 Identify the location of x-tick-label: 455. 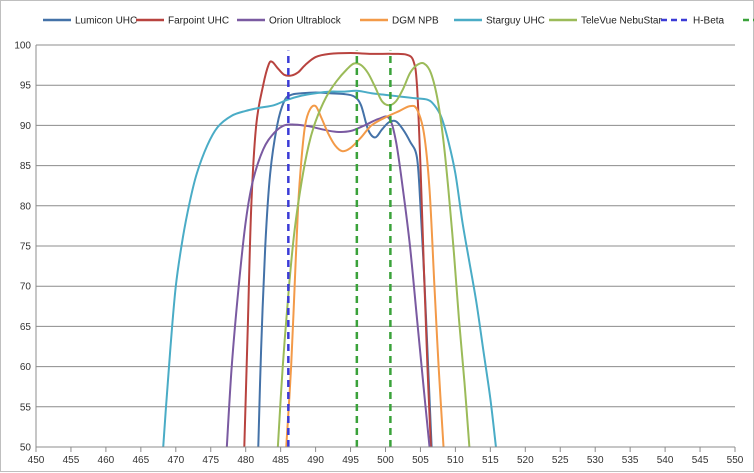
(71, 460).